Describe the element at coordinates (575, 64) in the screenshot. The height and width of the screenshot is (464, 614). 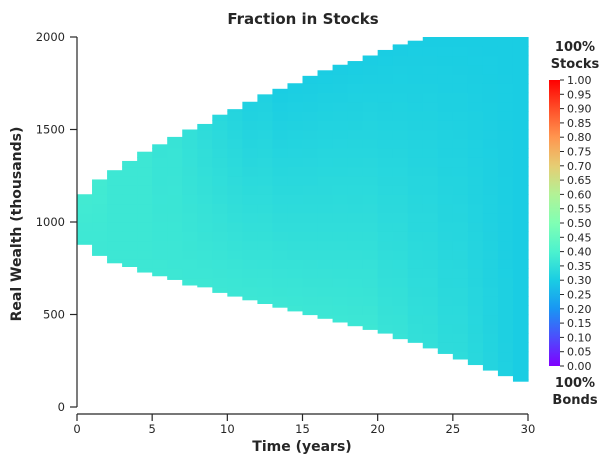
I see `colorbar-top-label-line2: Stocks` at that location.